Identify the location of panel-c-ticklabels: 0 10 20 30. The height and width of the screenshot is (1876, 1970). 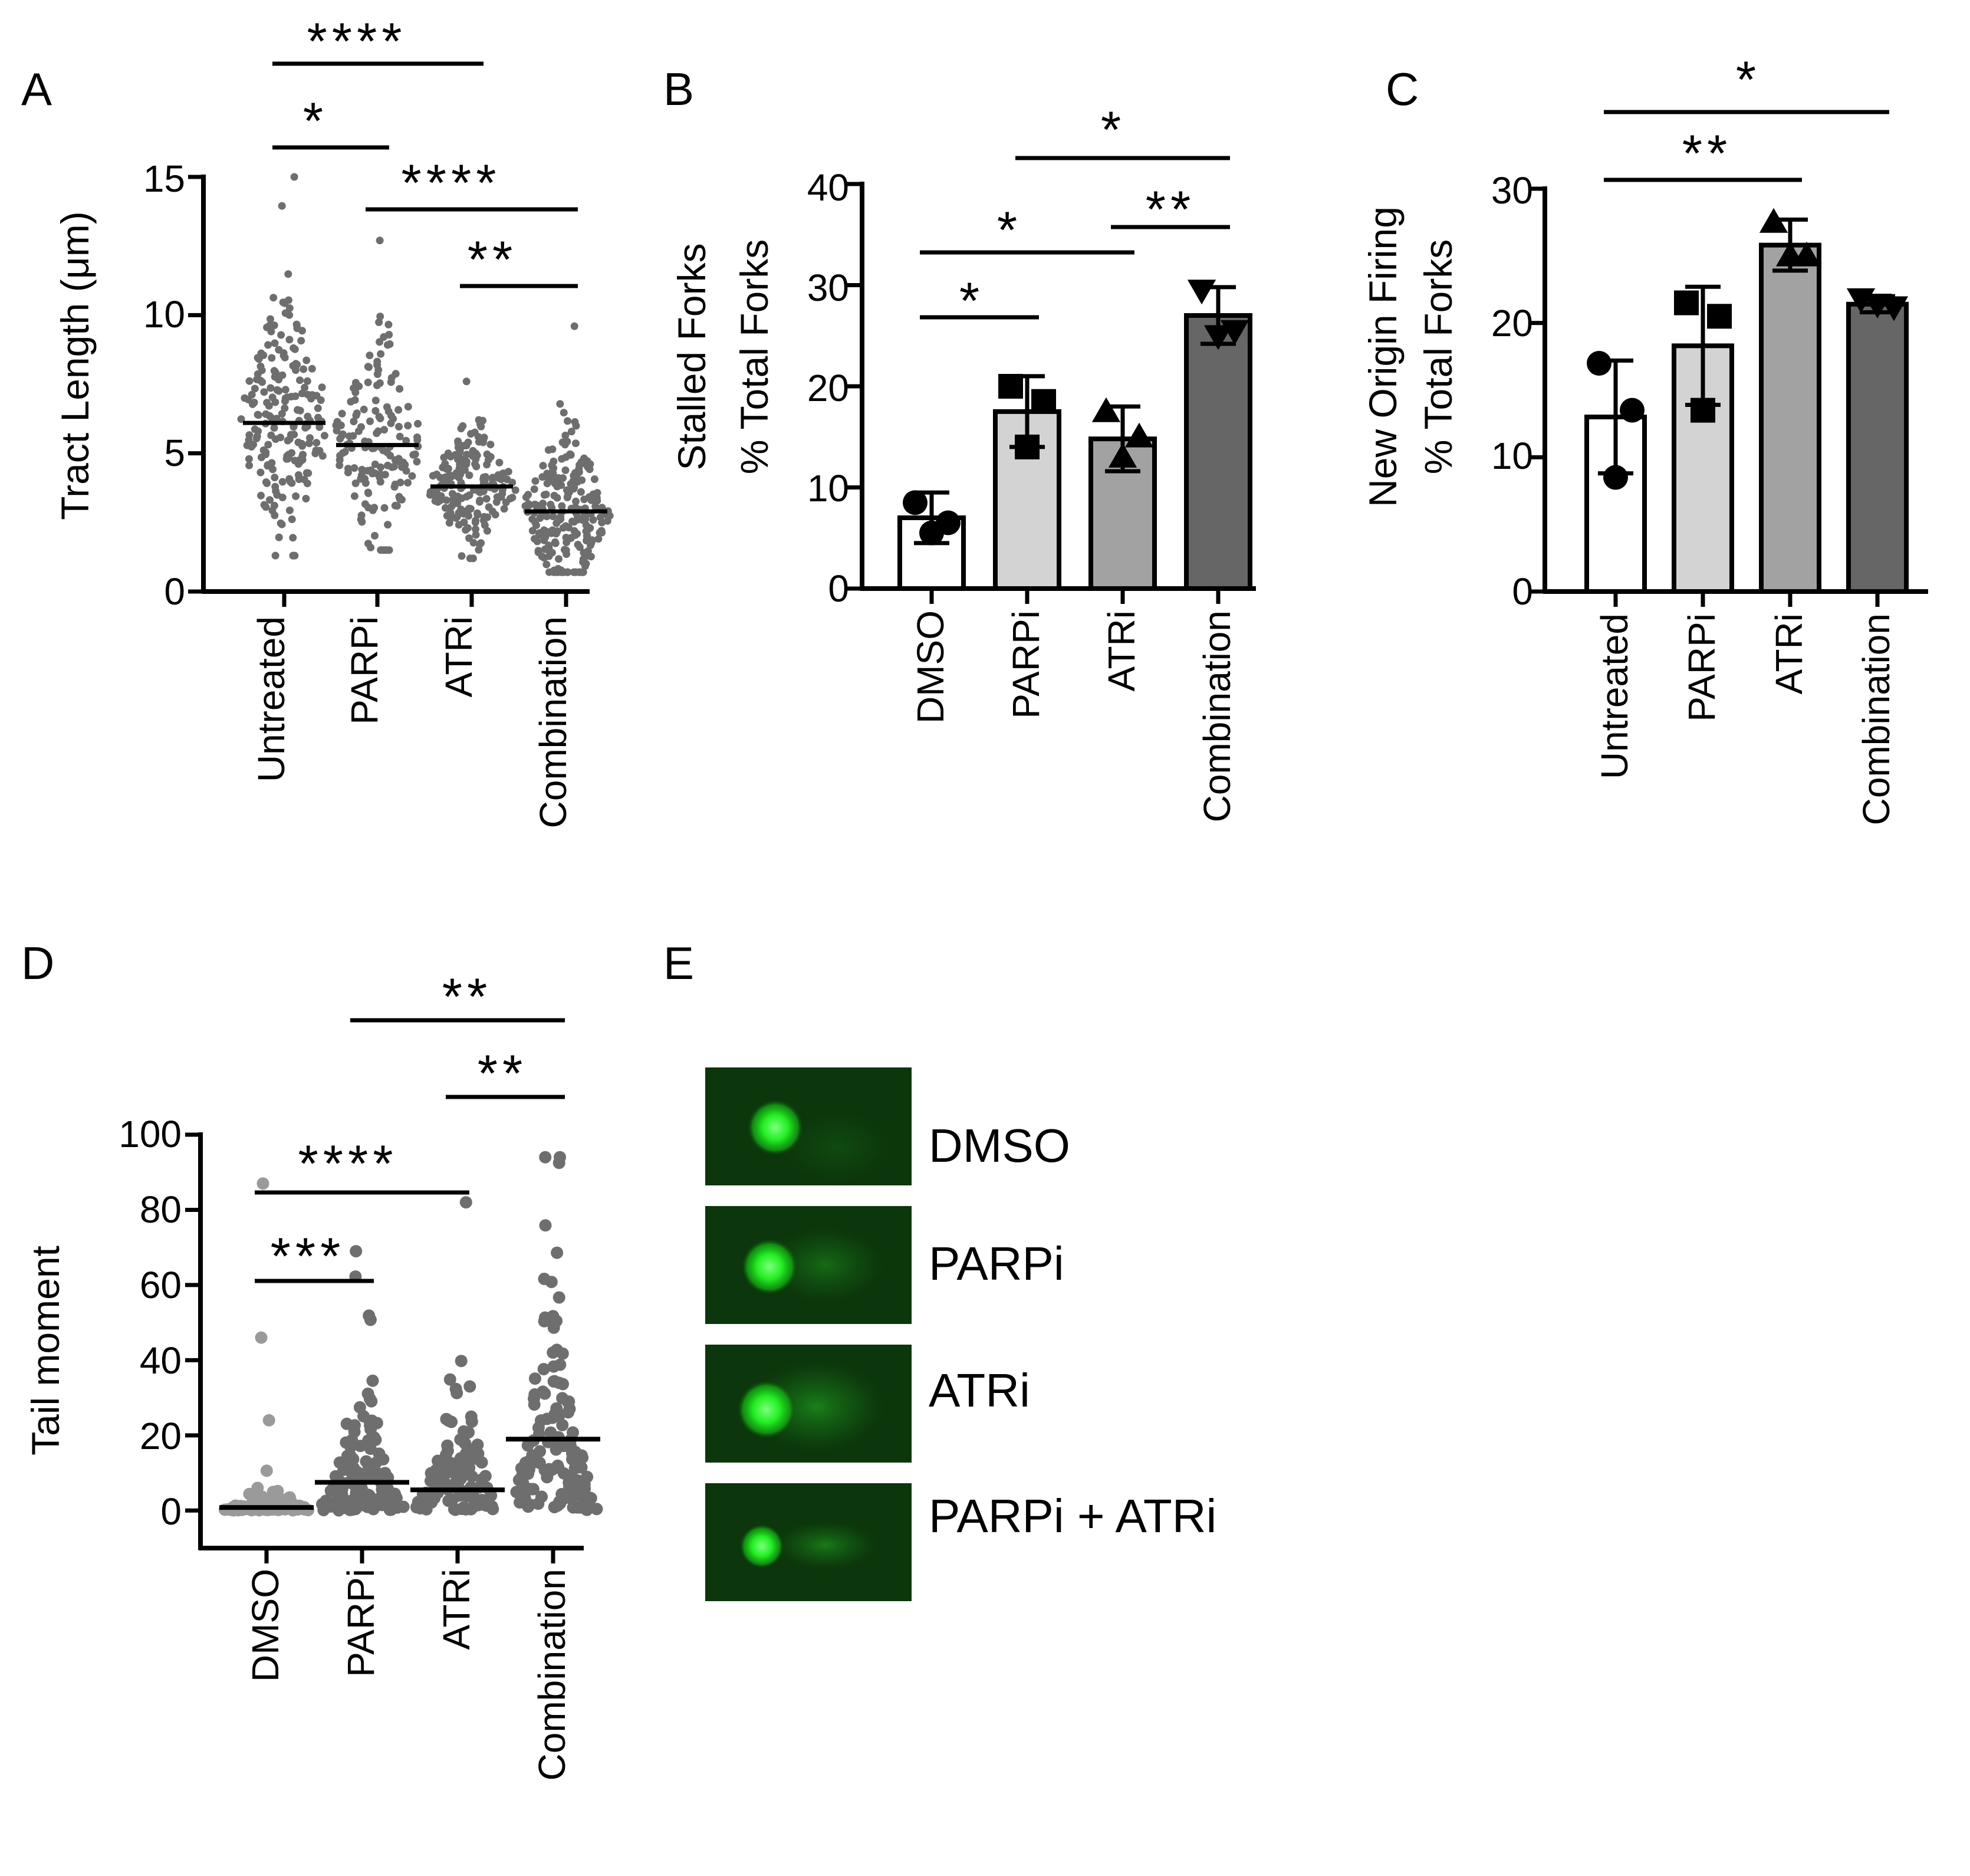
(1512, 391).